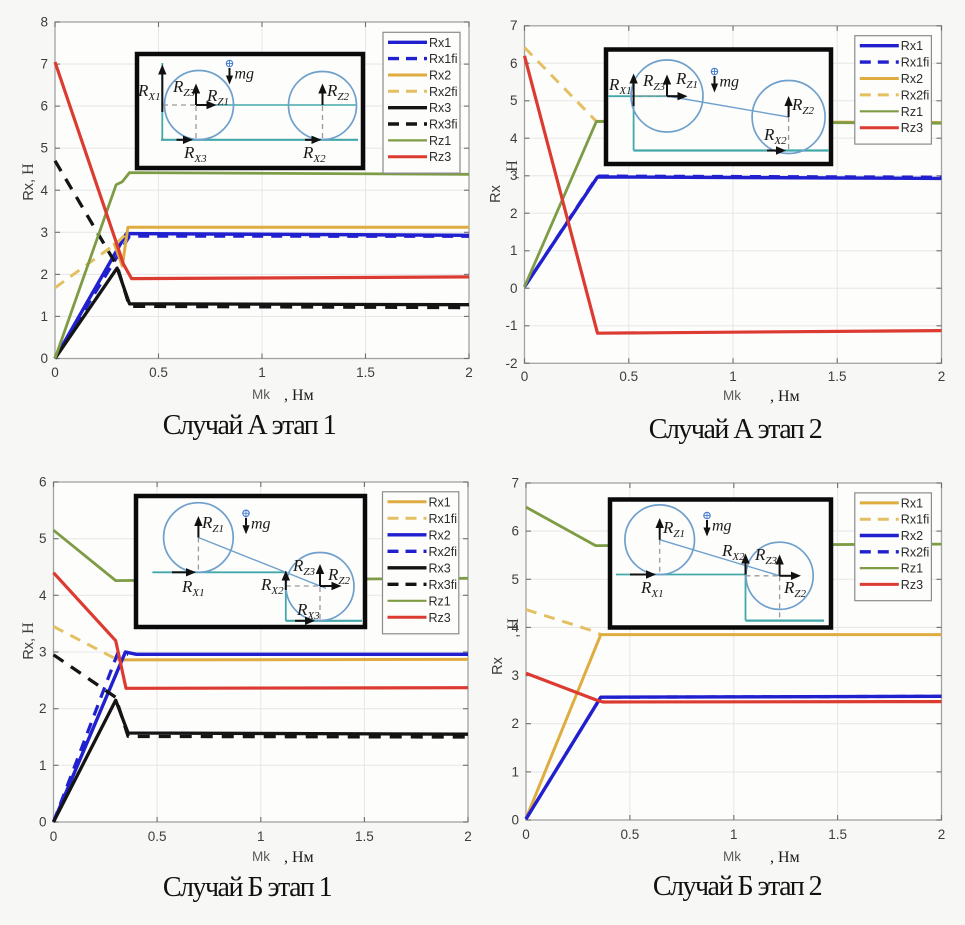 The height and width of the screenshot is (925, 965). I want to click on svg-text: Случай А этап 2, so click(735, 429).